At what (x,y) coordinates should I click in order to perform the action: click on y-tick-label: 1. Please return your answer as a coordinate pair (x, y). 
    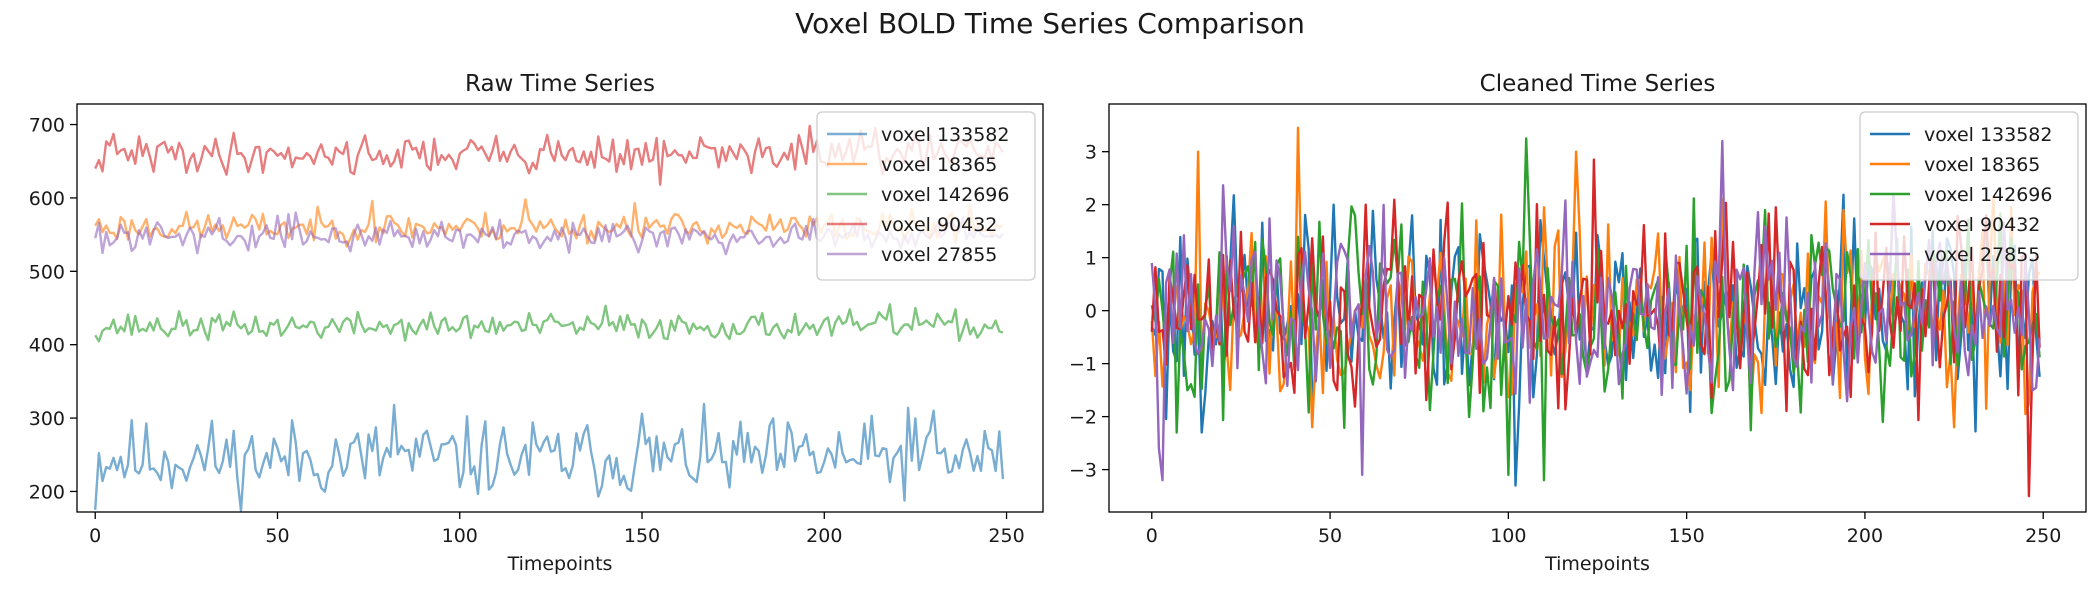
    Looking at the image, I should click on (1091, 259).